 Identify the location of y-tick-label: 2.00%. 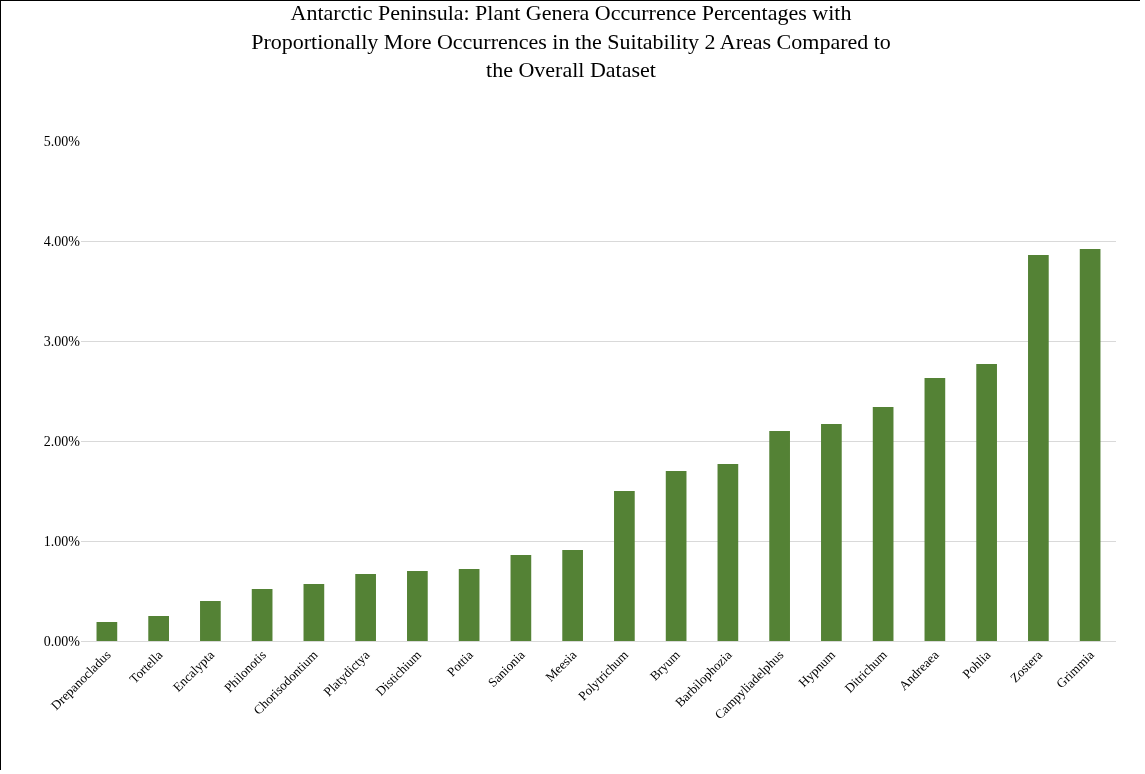
(62, 441).